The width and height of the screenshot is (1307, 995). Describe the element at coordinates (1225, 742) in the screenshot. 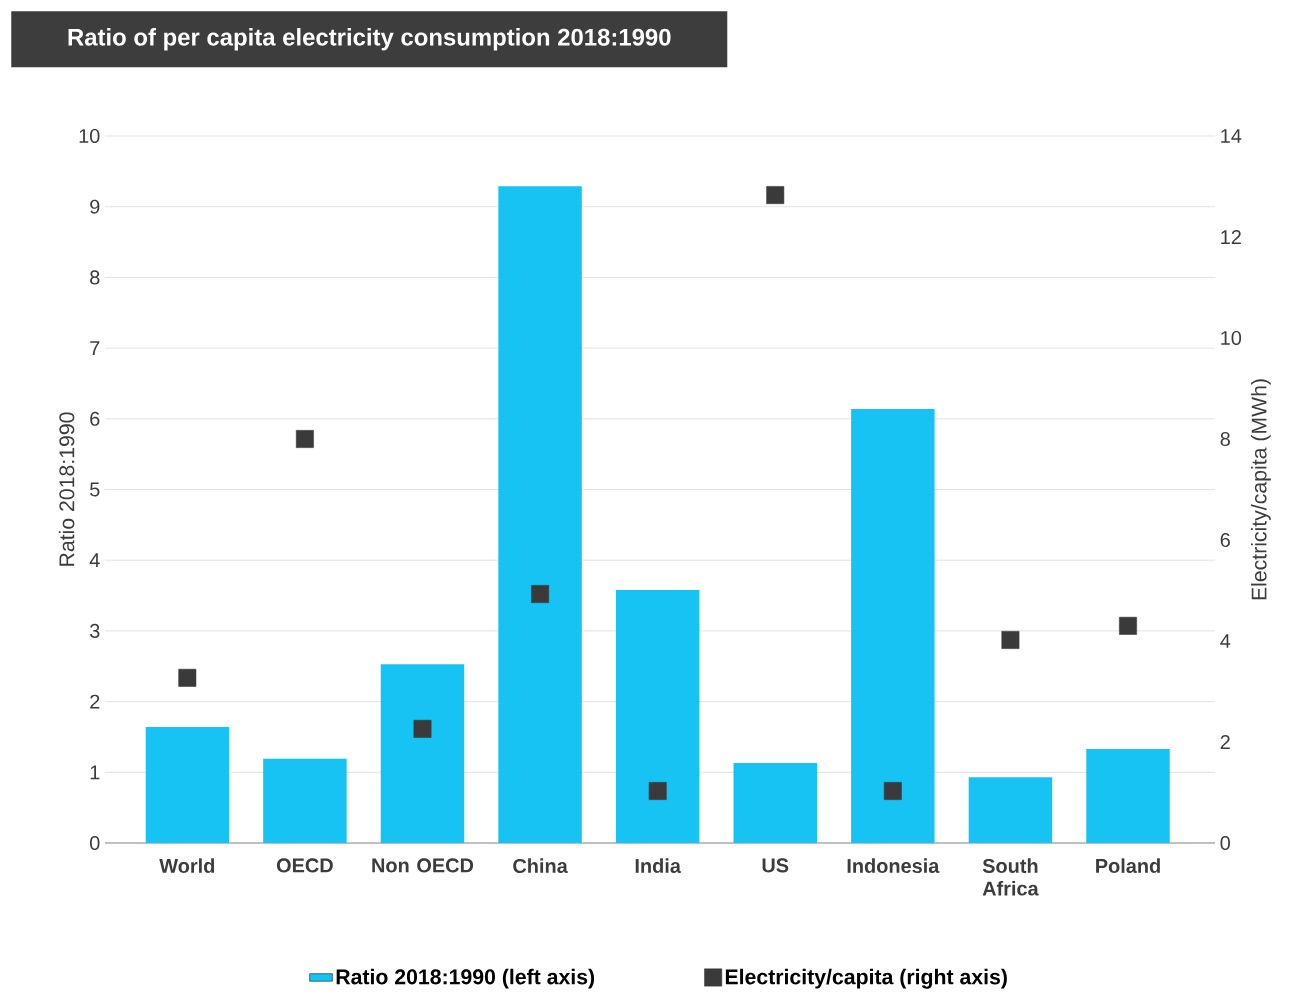

I see `y2-tick-label: 2` at that location.